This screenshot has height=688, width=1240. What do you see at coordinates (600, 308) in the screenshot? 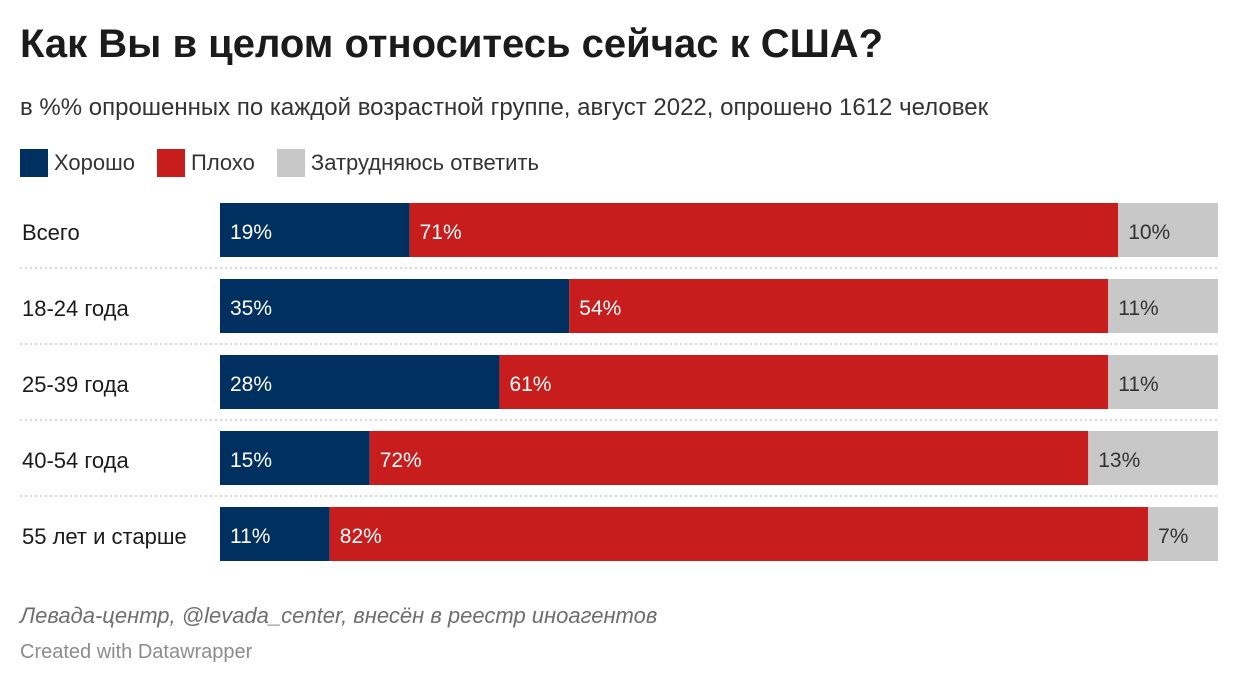
I see `data-label: 54%` at bounding box center [600, 308].